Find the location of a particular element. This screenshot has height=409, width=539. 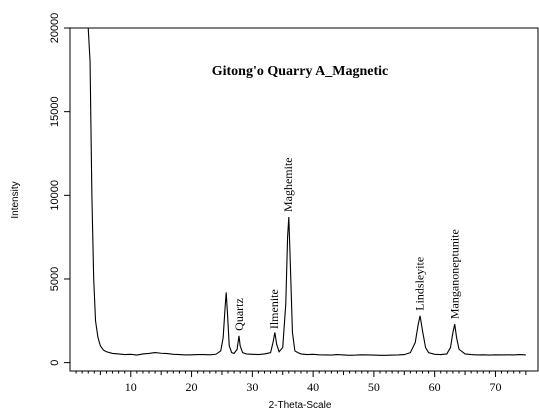

x-tick-label: 20 is located at coordinates (192, 387).